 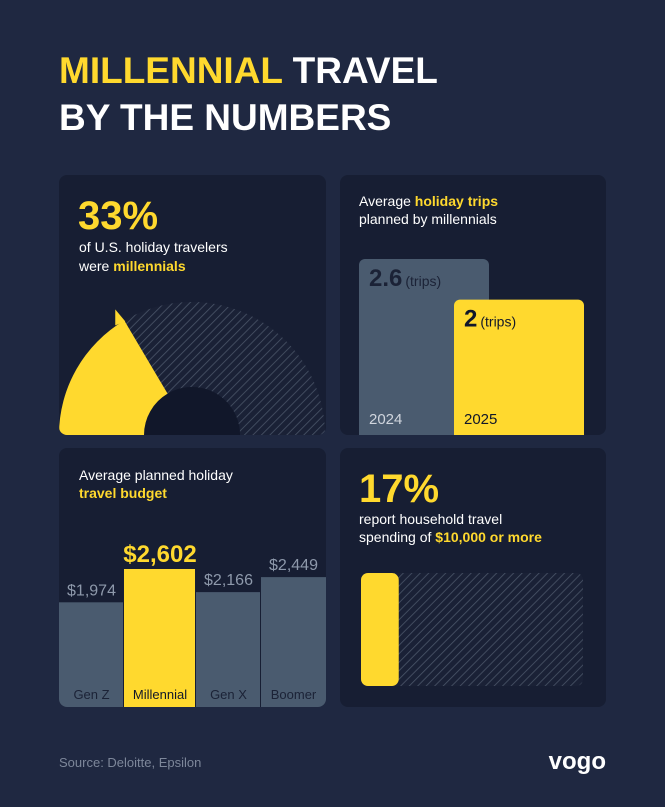 I want to click on value-label: $2,166, so click(x=228, y=580).